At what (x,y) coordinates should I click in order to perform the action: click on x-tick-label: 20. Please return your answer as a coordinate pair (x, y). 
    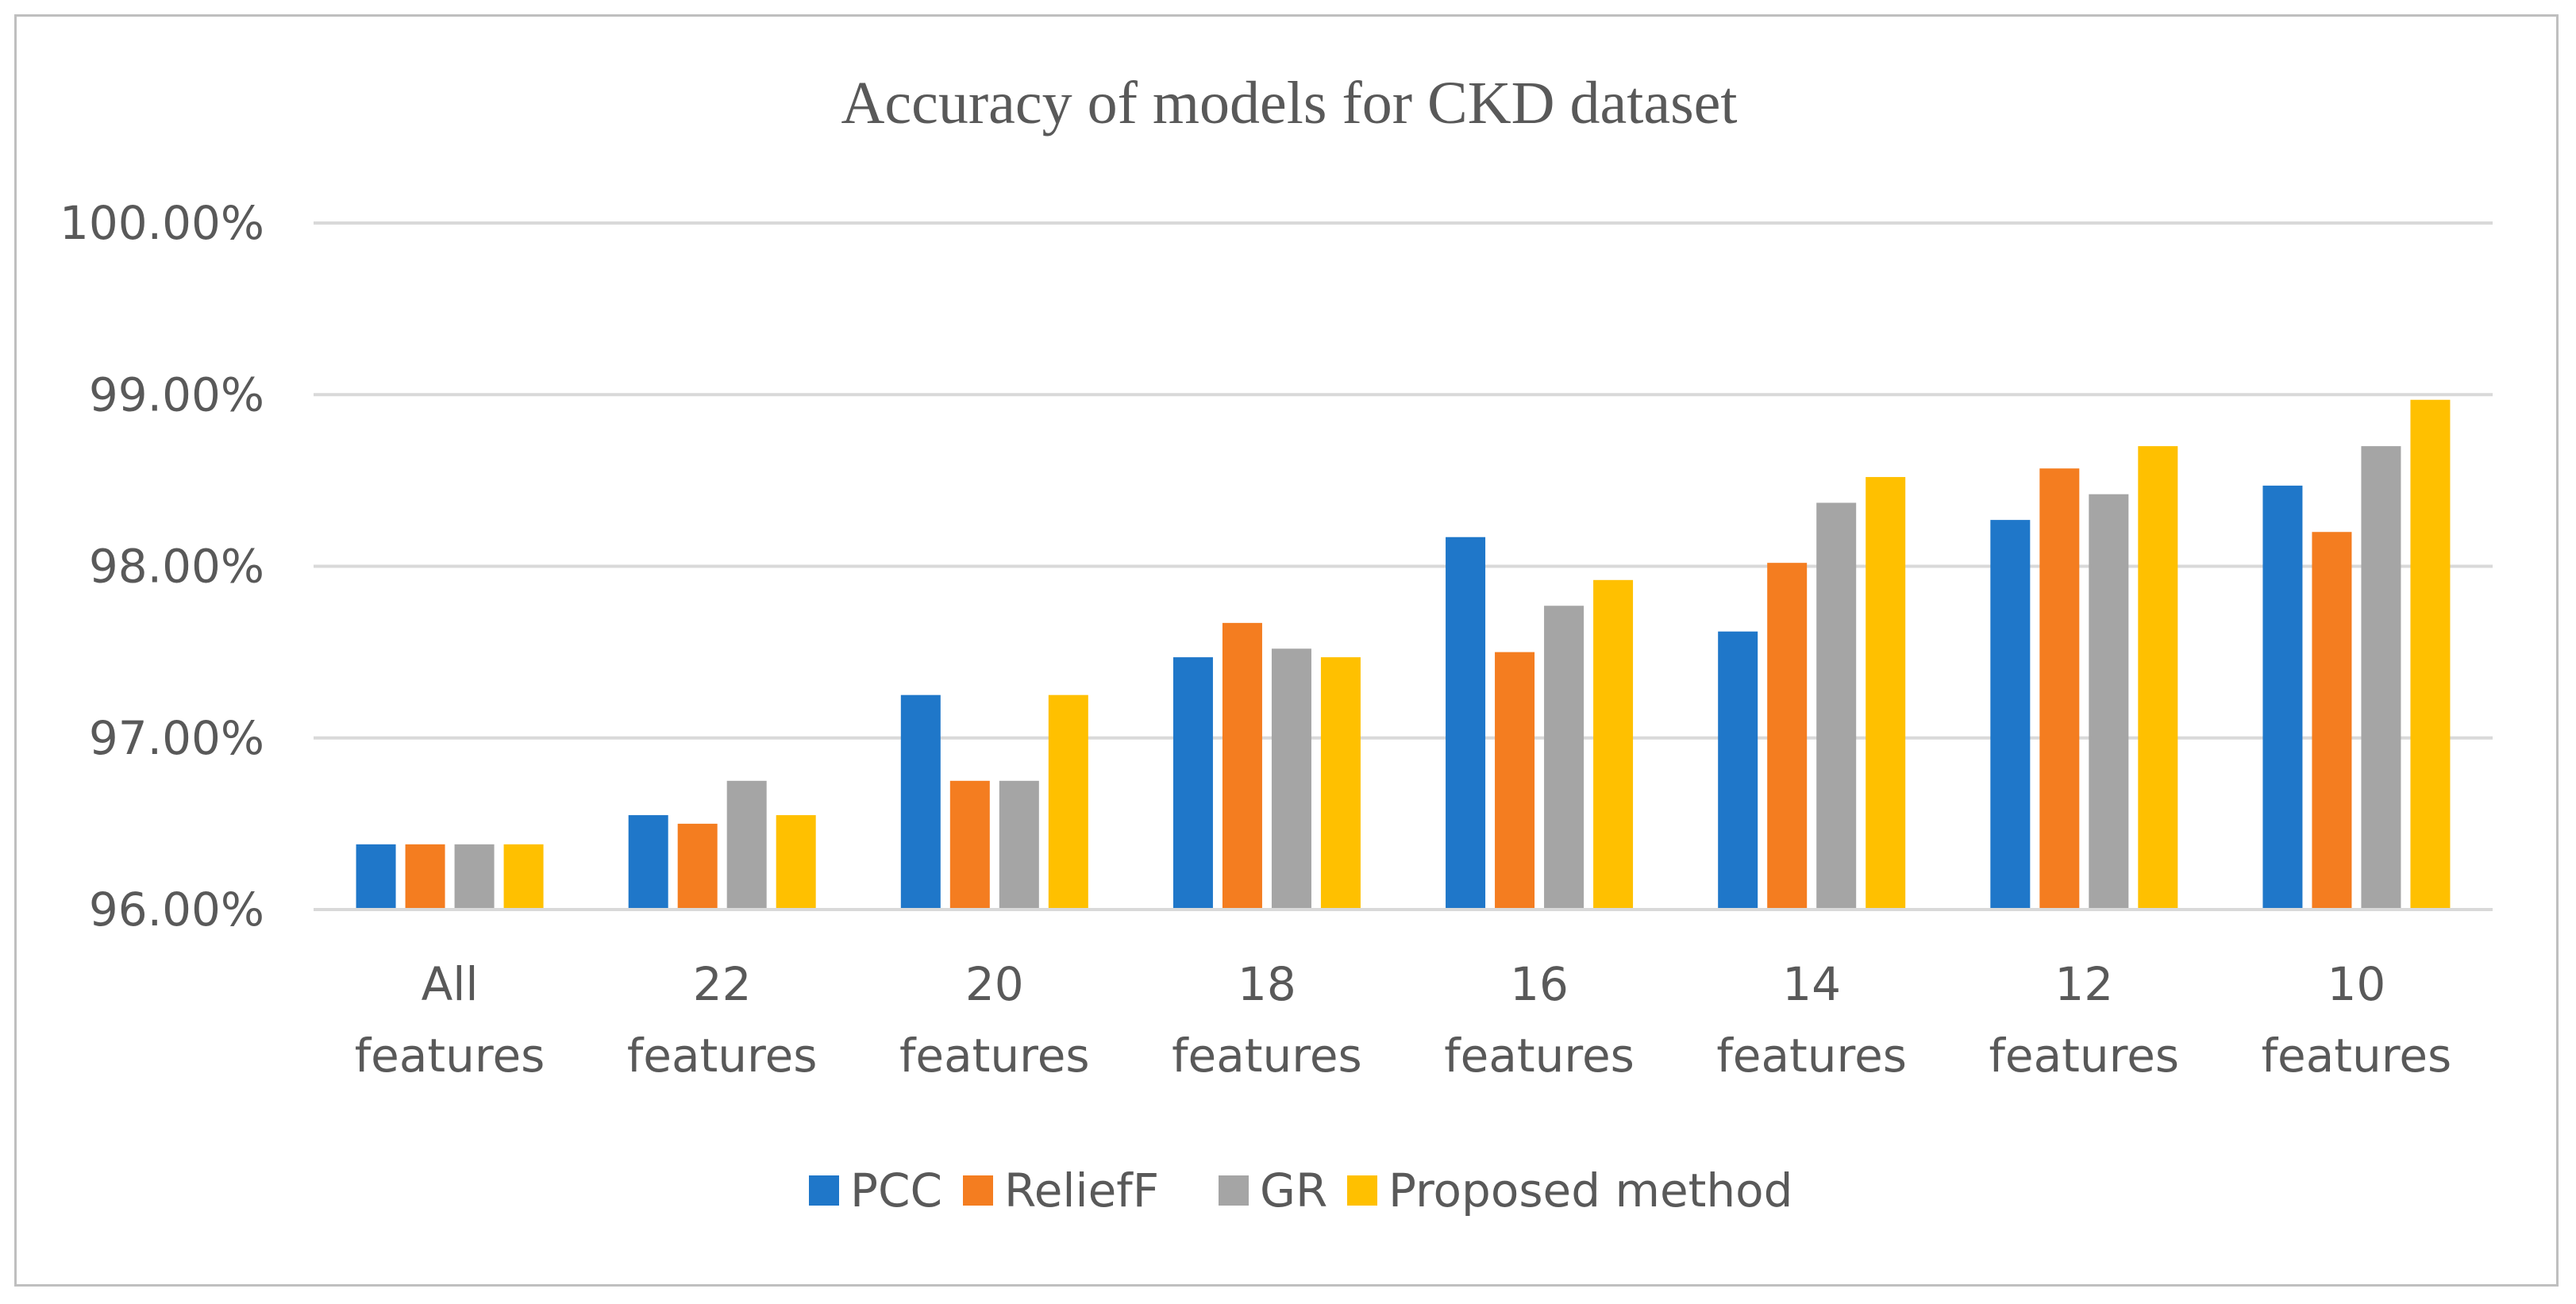
    Looking at the image, I should click on (994, 984).